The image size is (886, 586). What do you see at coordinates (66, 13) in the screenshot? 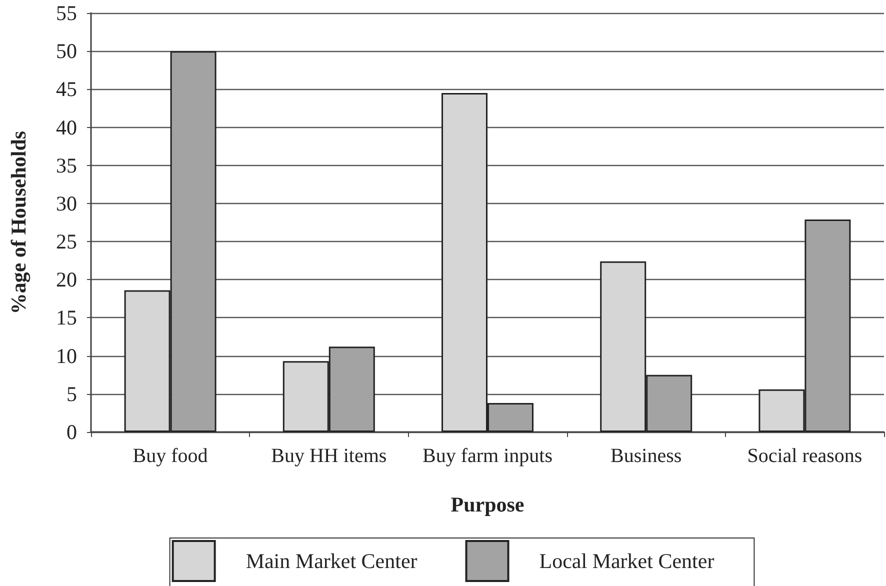
I see `y-tick-label: 55` at bounding box center [66, 13].